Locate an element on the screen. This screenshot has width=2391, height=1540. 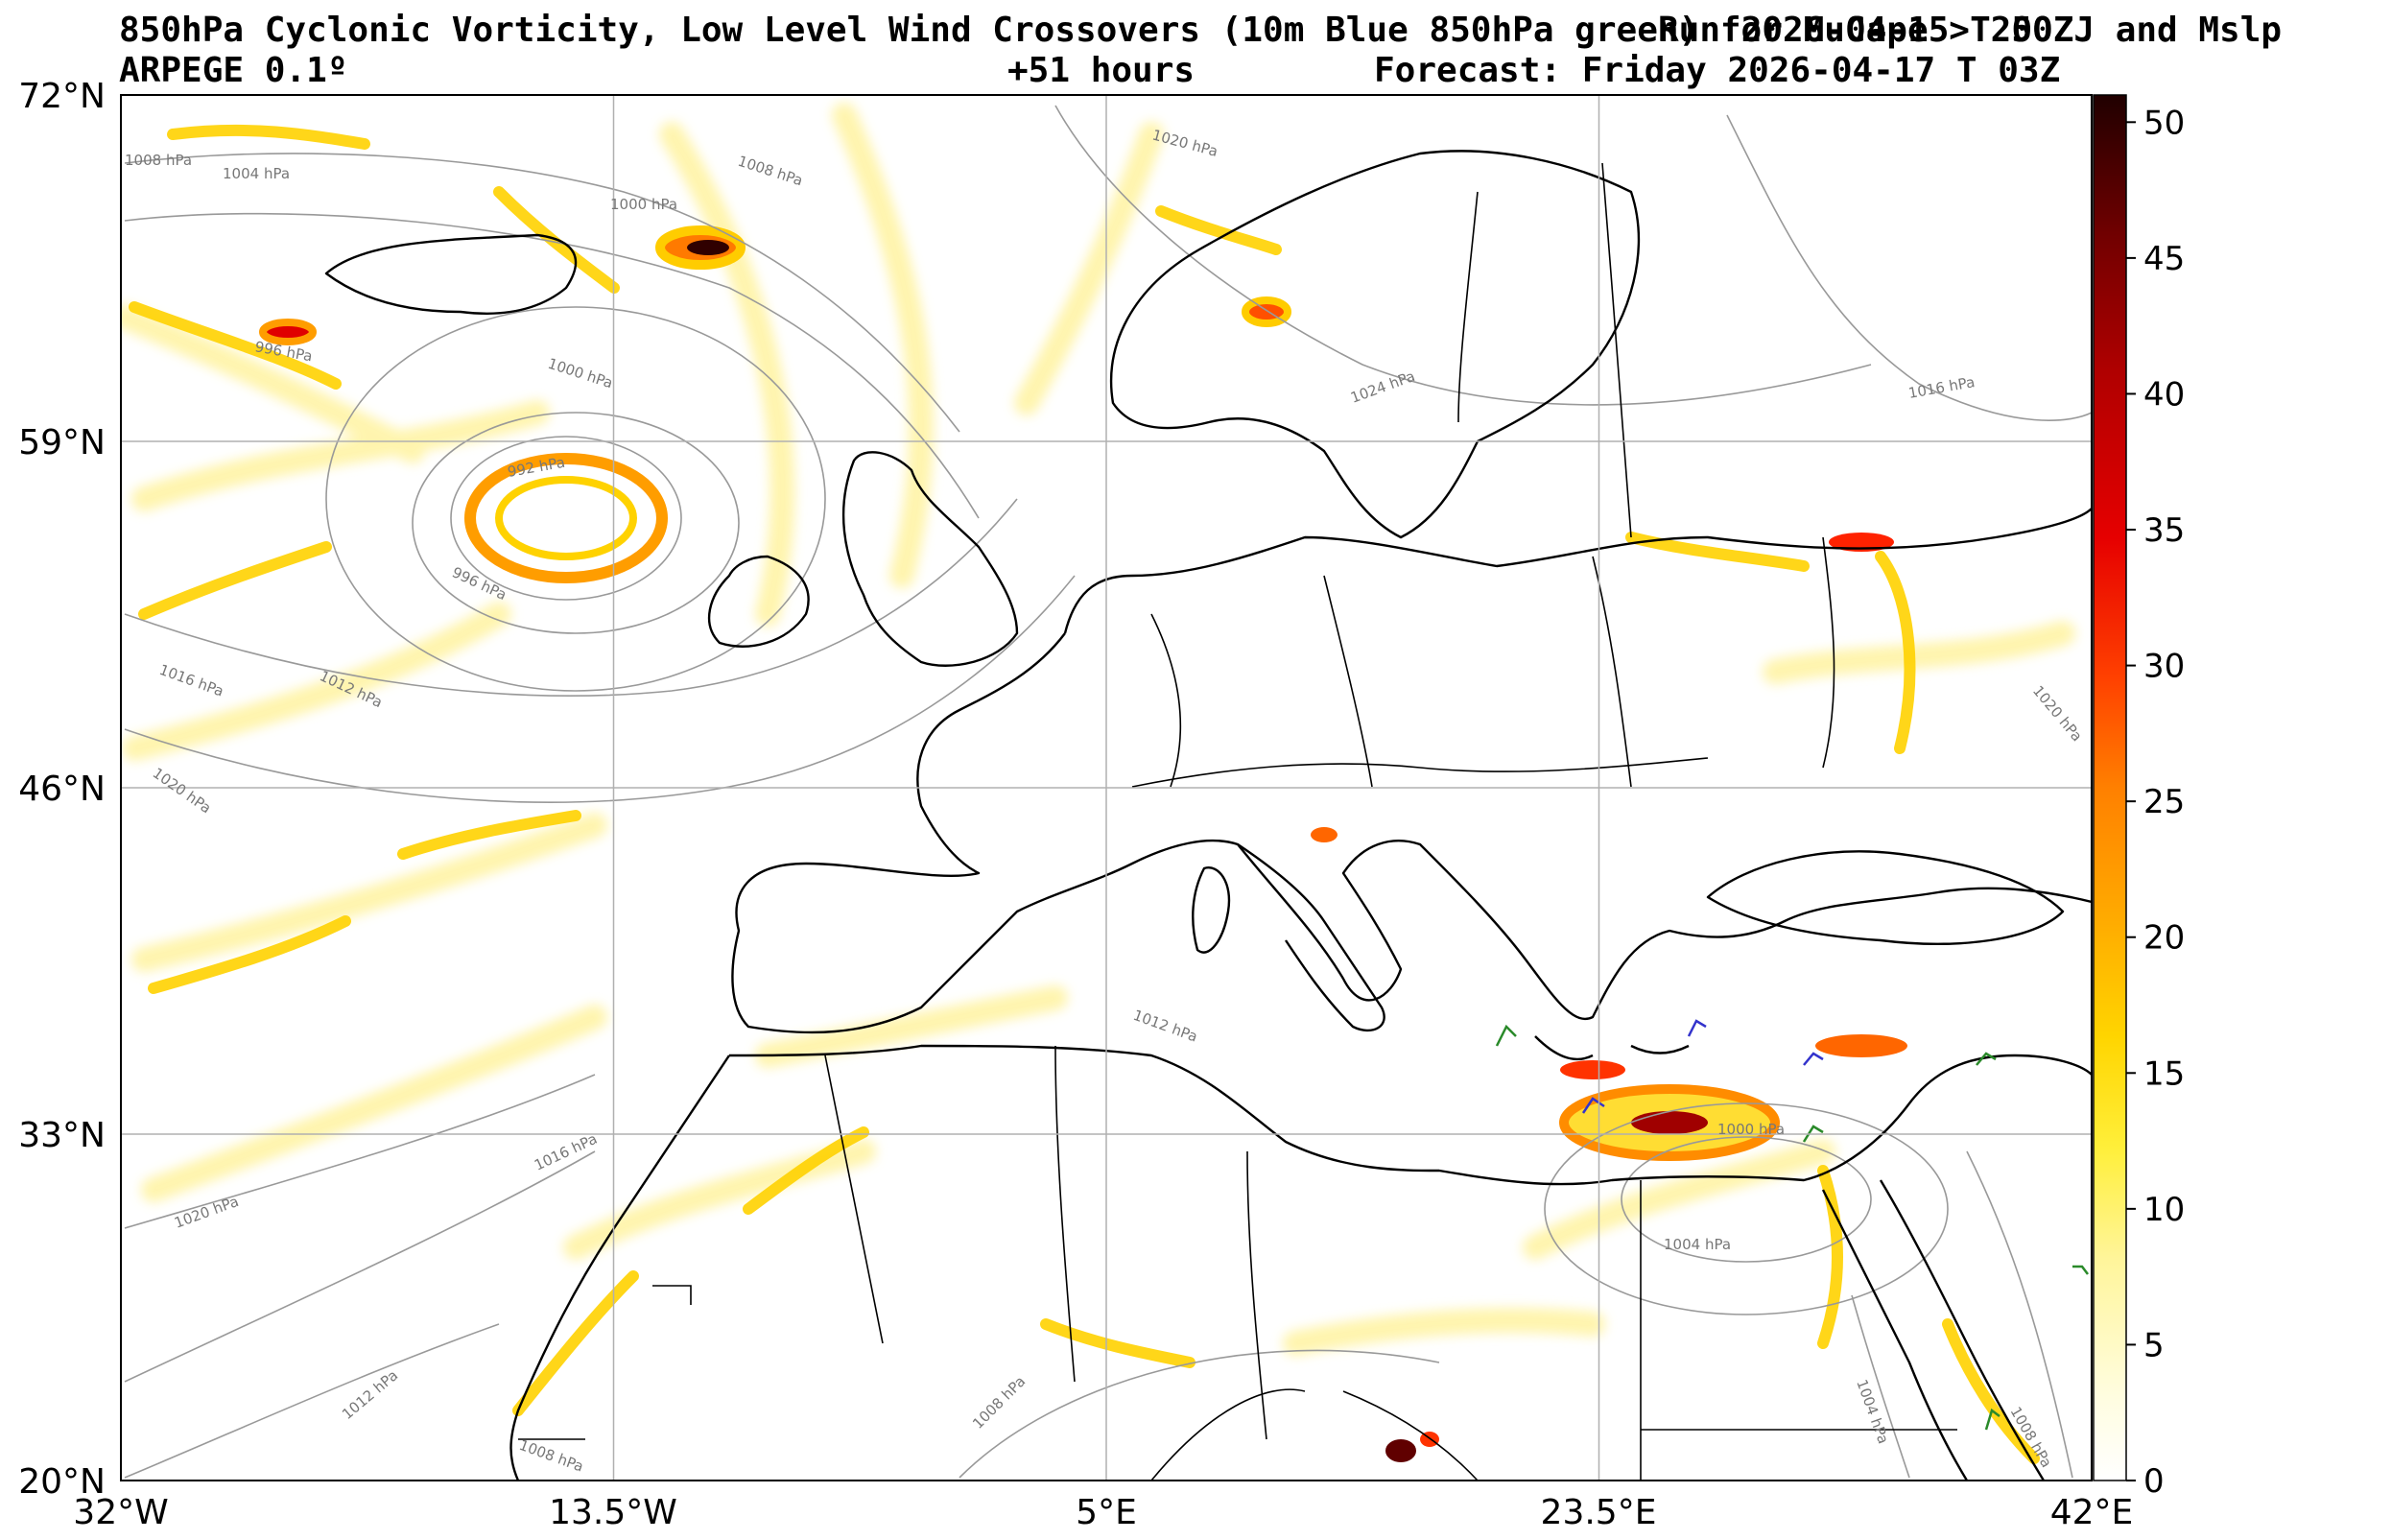
colorbar-tick-label: 20 is located at coordinates (2164, 938).